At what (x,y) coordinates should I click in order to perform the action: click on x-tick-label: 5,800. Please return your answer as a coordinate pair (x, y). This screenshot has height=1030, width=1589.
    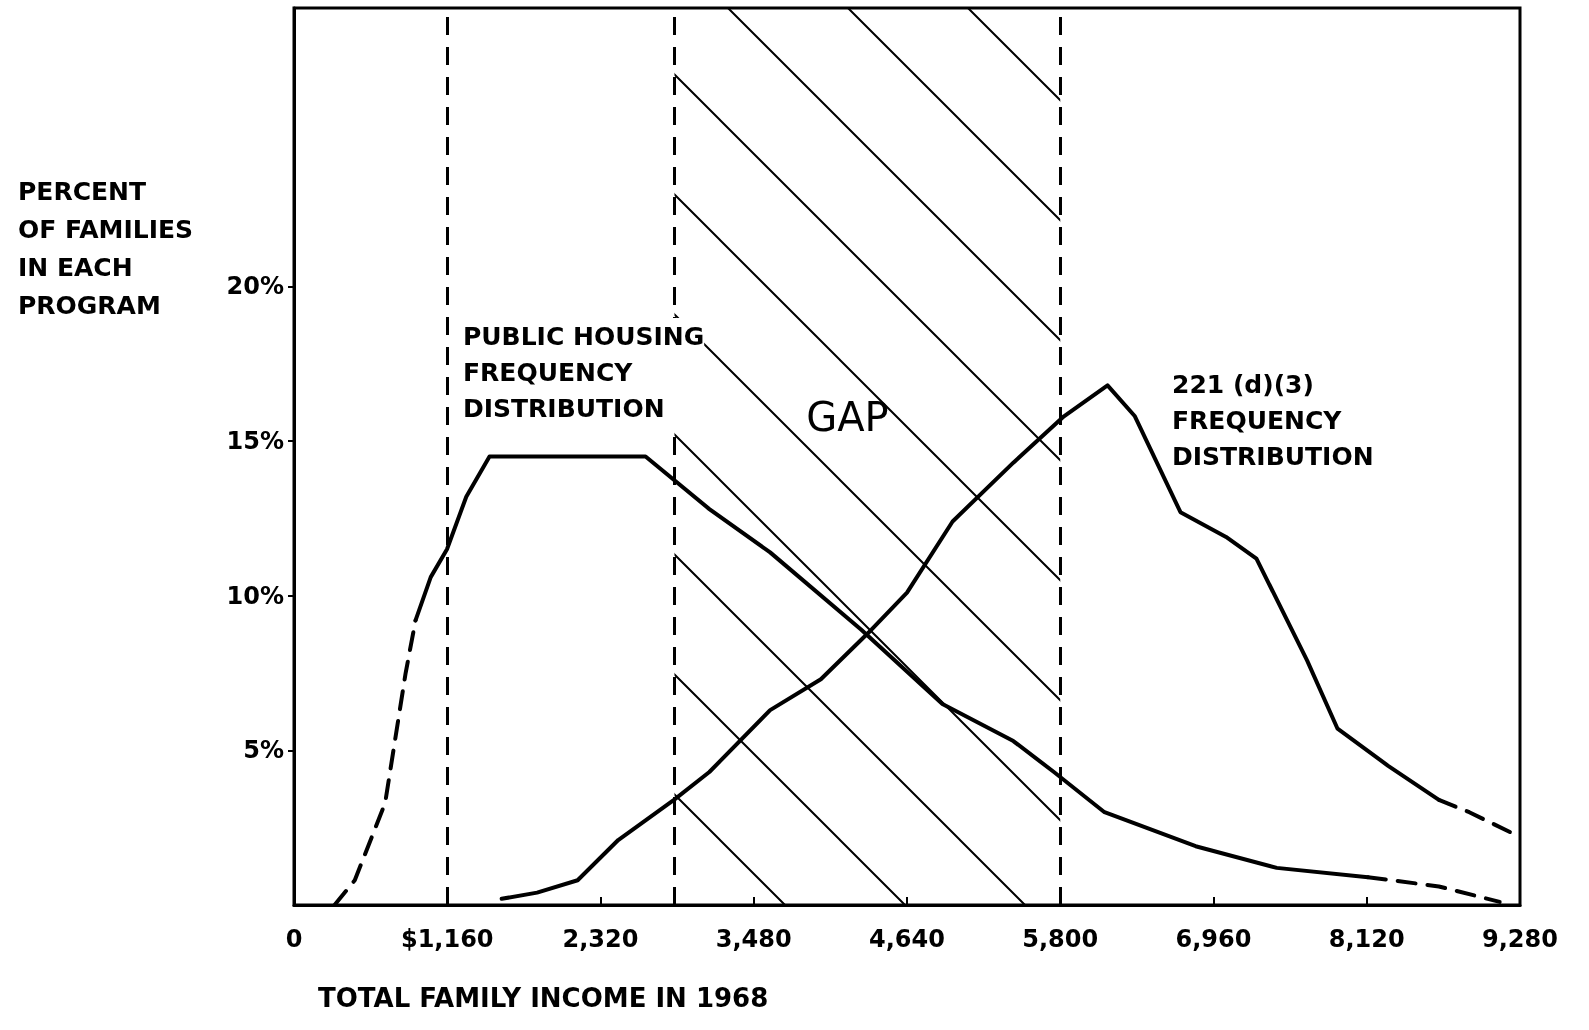
    Looking at the image, I should click on (1060, 939).